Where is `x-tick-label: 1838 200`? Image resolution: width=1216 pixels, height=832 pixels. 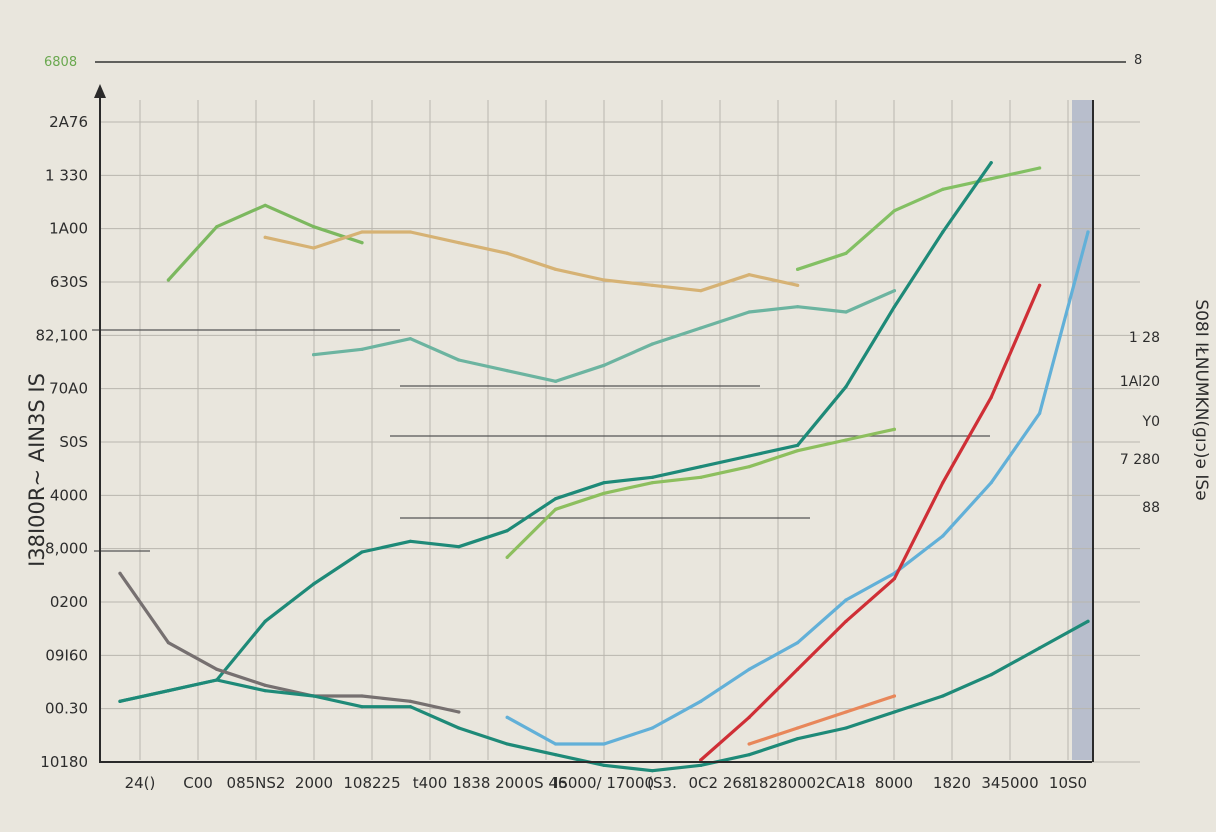 x-tick-label: 1838 200 is located at coordinates (488, 783).